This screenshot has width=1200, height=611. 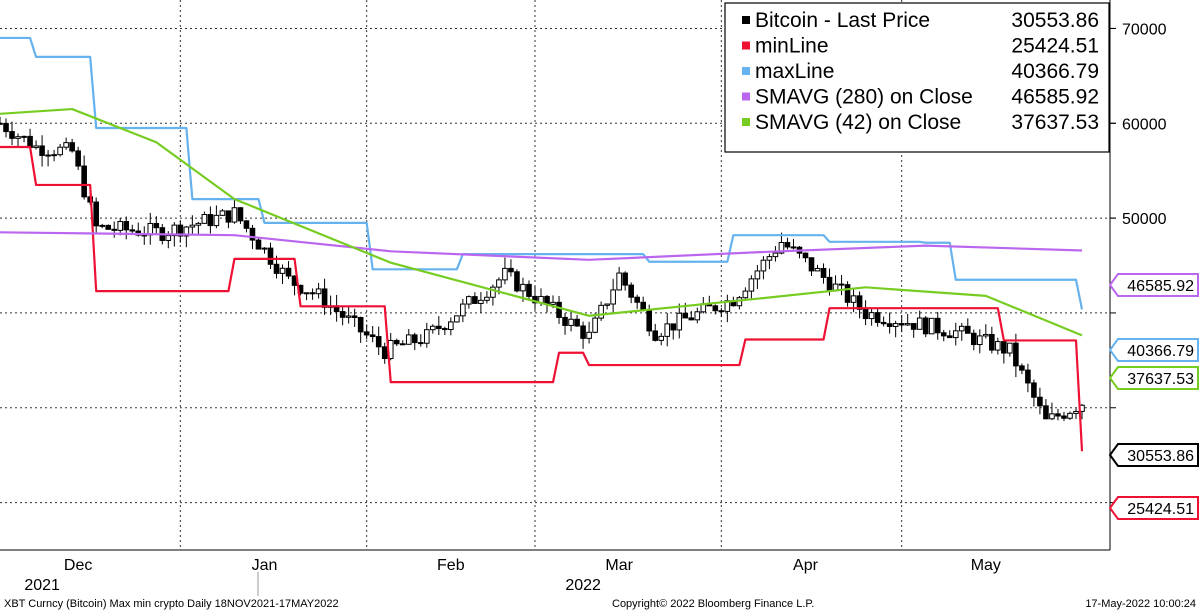 I want to click on value-tag: 46585.92, so click(x=1153, y=285).